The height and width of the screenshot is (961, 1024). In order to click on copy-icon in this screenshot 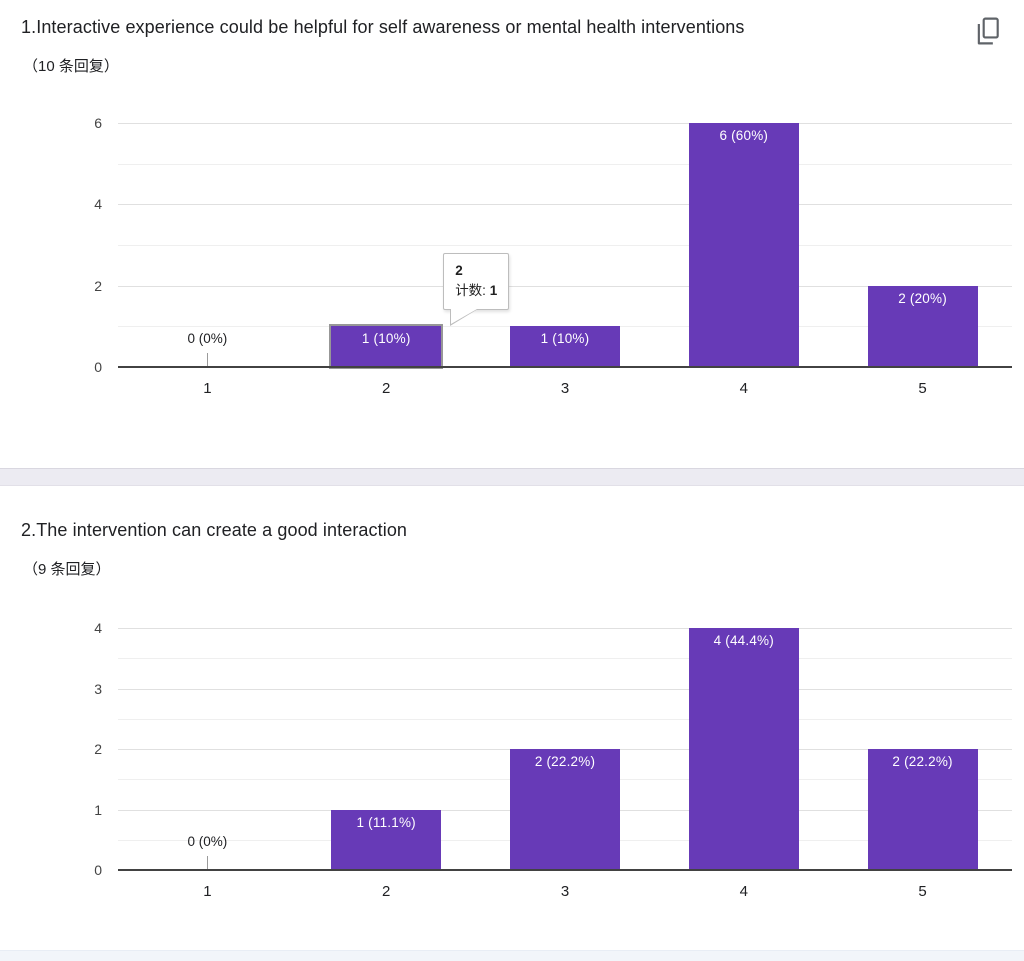, I will do `click(988, 31)`.